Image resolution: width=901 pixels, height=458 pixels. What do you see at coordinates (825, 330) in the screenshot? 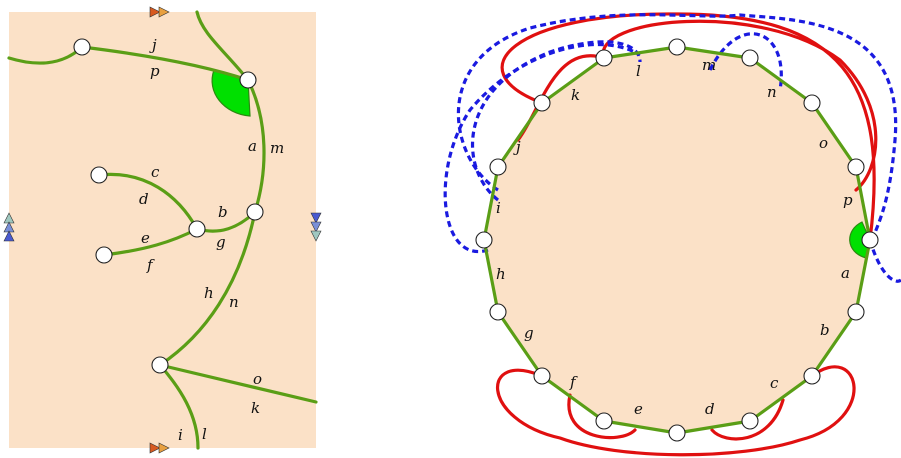
I see `right-label-b: b` at bounding box center [825, 330].